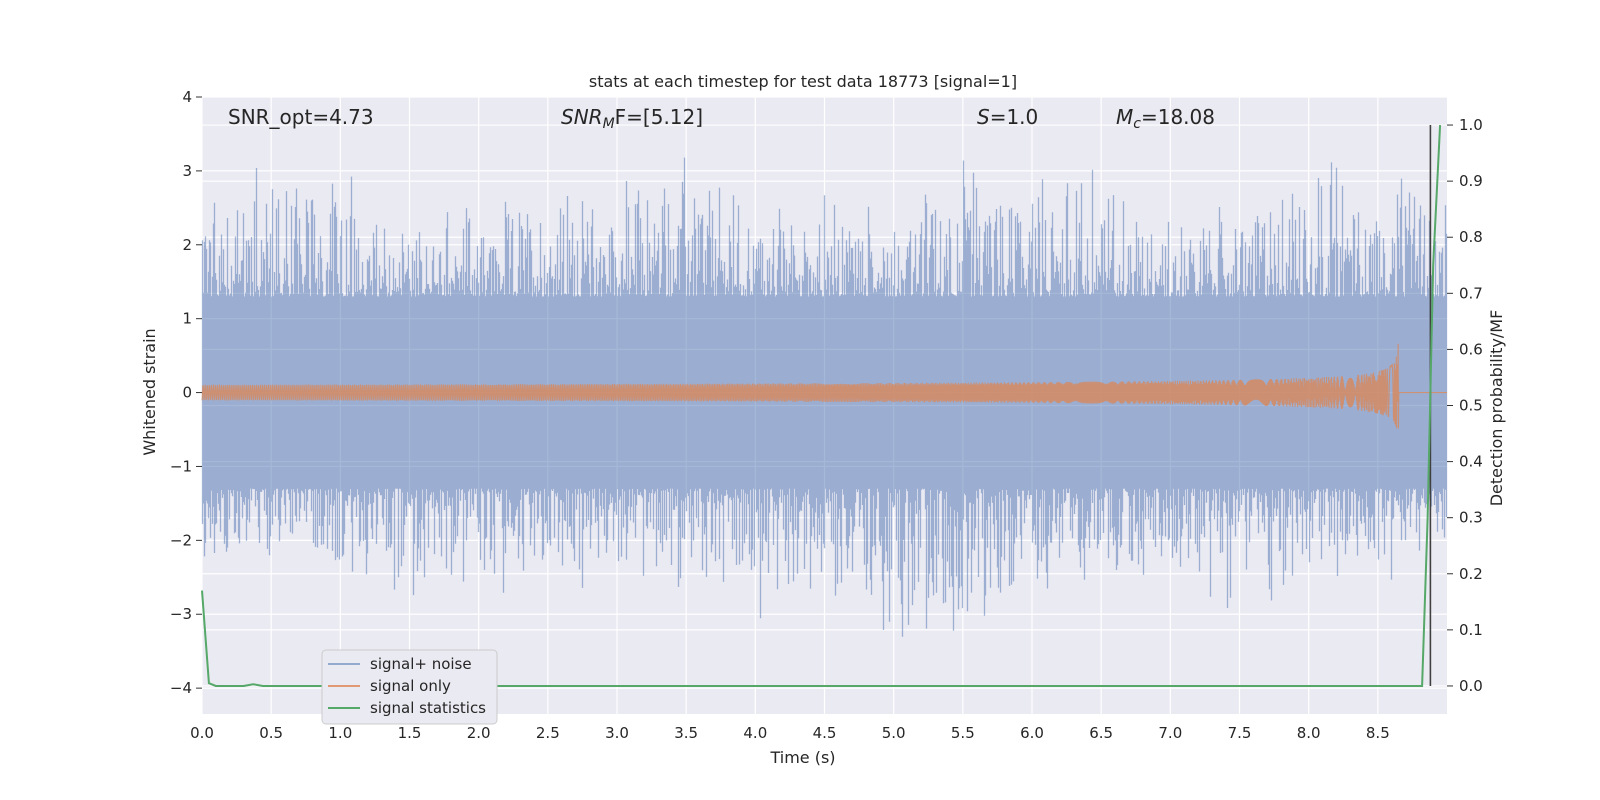 The height and width of the screenshot is (800, 1600). Describe the element at coordinates (1471, 237) in the screenshot. I see `y2-tick-label: 0.8` at that location.